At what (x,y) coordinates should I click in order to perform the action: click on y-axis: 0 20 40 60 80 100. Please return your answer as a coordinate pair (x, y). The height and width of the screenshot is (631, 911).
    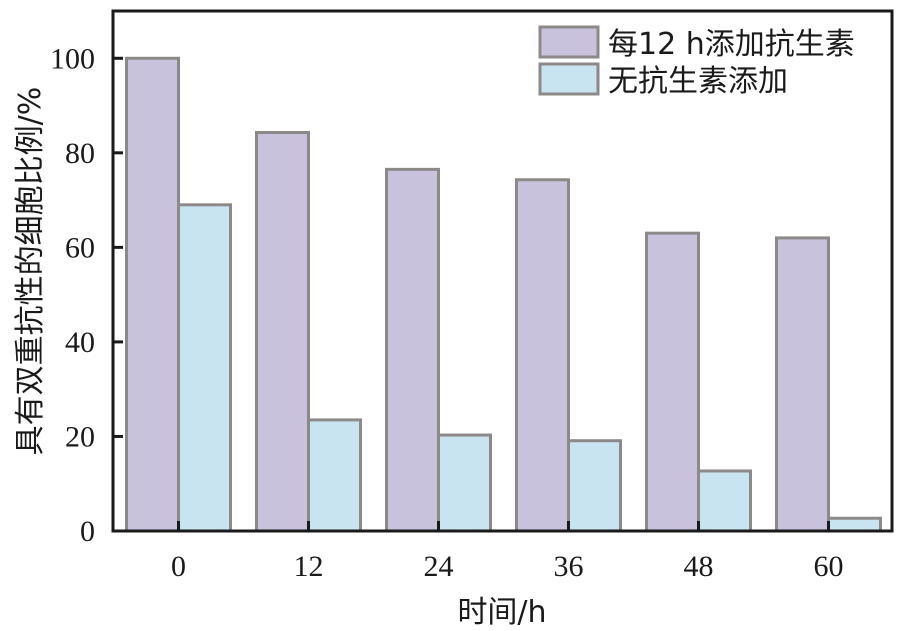
    Looking at the image, I should click on (86, 295).